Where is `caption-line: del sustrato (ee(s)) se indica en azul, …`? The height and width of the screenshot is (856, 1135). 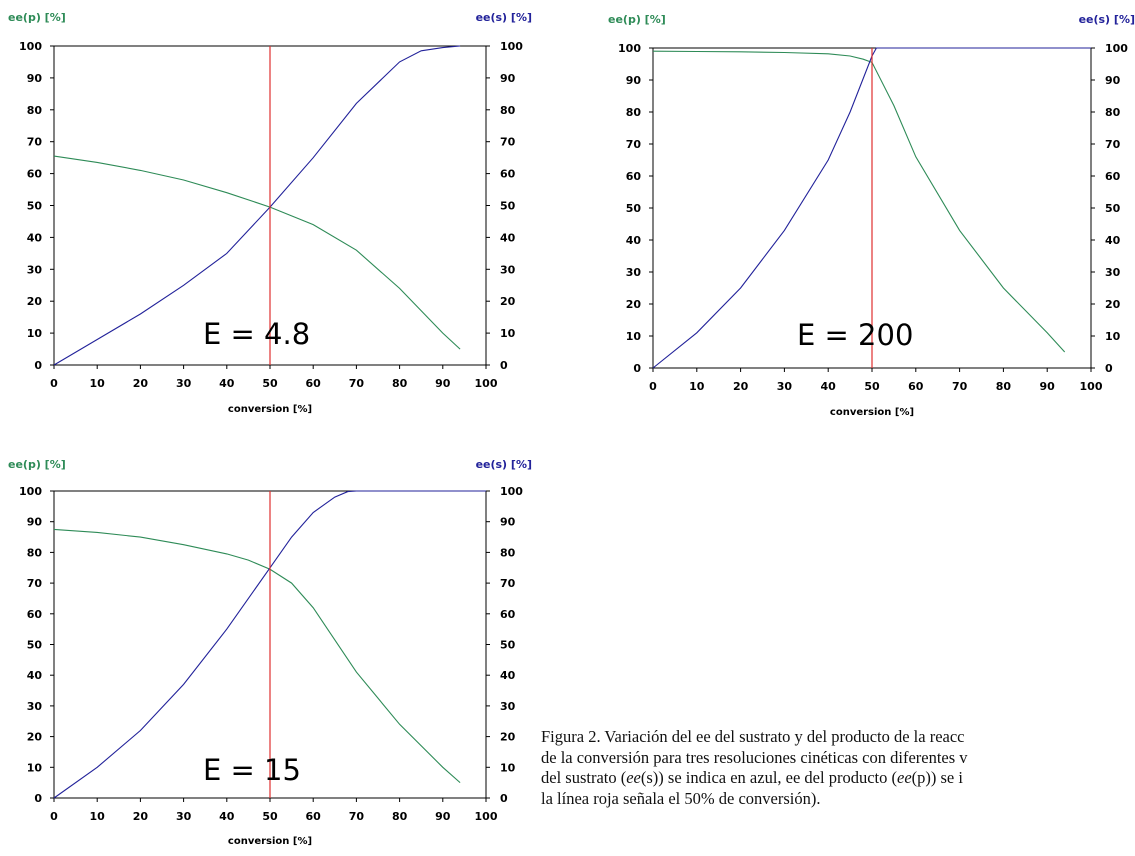
caption-line: del sustrato (ee(s)) se indica en azul, … is located at coordinates (752, 778).